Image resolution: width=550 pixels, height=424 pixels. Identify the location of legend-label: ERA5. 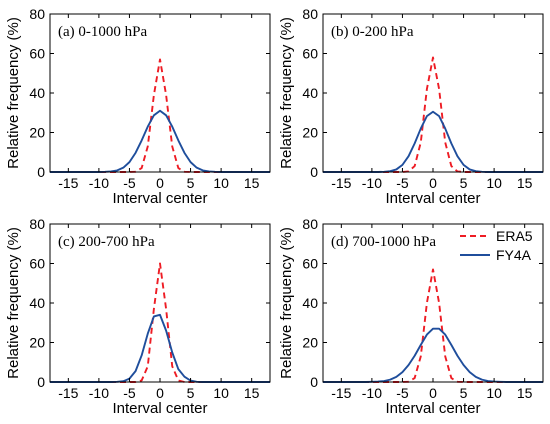
(514, 236).